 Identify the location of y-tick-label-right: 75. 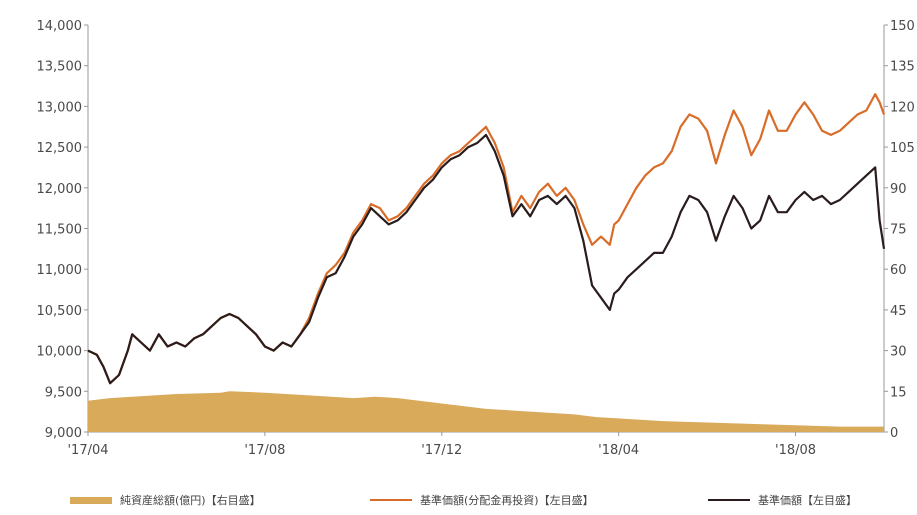
(898, 230).